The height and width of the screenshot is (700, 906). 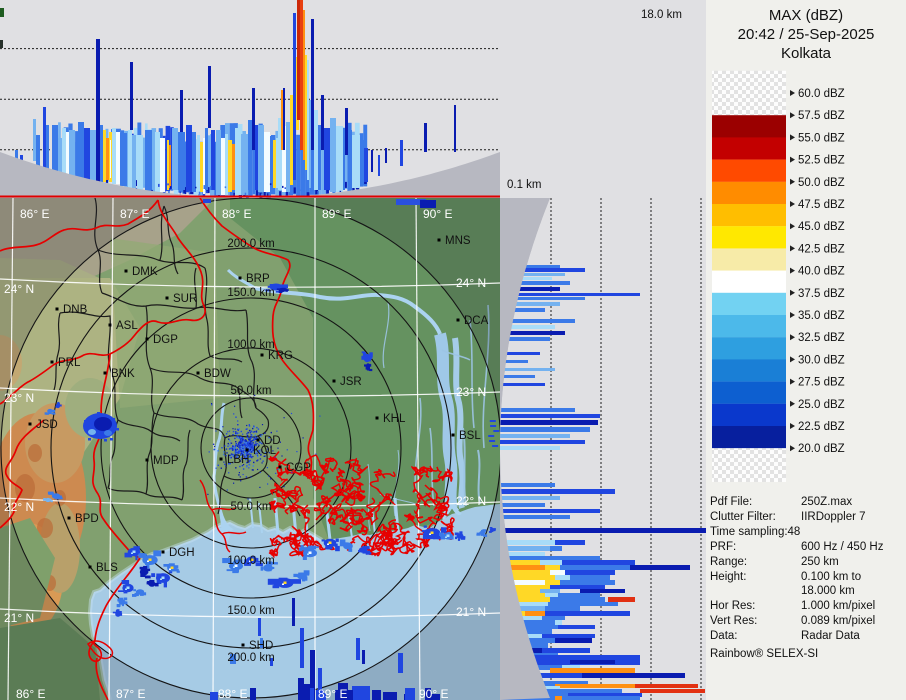 I want to click on svg-text: DGH, so click(x=182, y=553).